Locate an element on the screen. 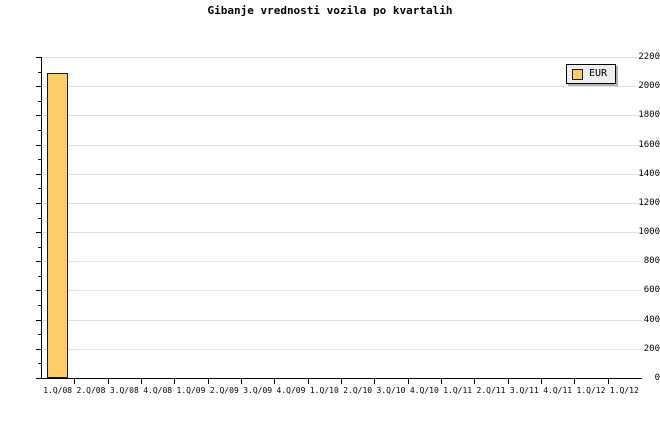 The image size is (660, 440). y-axis-label-1000: 1000 is located at coordinates (649, 232).